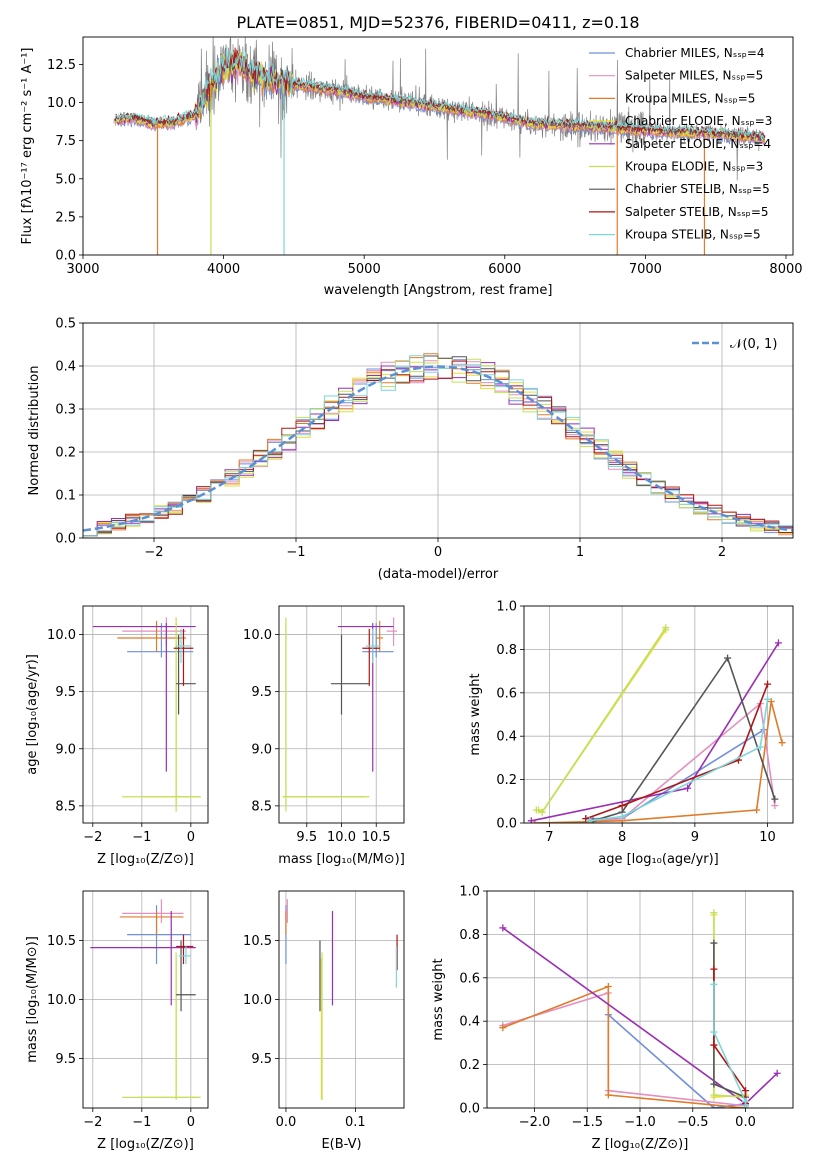 This screenshot has height=1170, width=819. What do you see at coordinates (440, 93) in the screenshot?
I see `model-spectrum-kroupa-stelib` at bounding box center [440, 93].